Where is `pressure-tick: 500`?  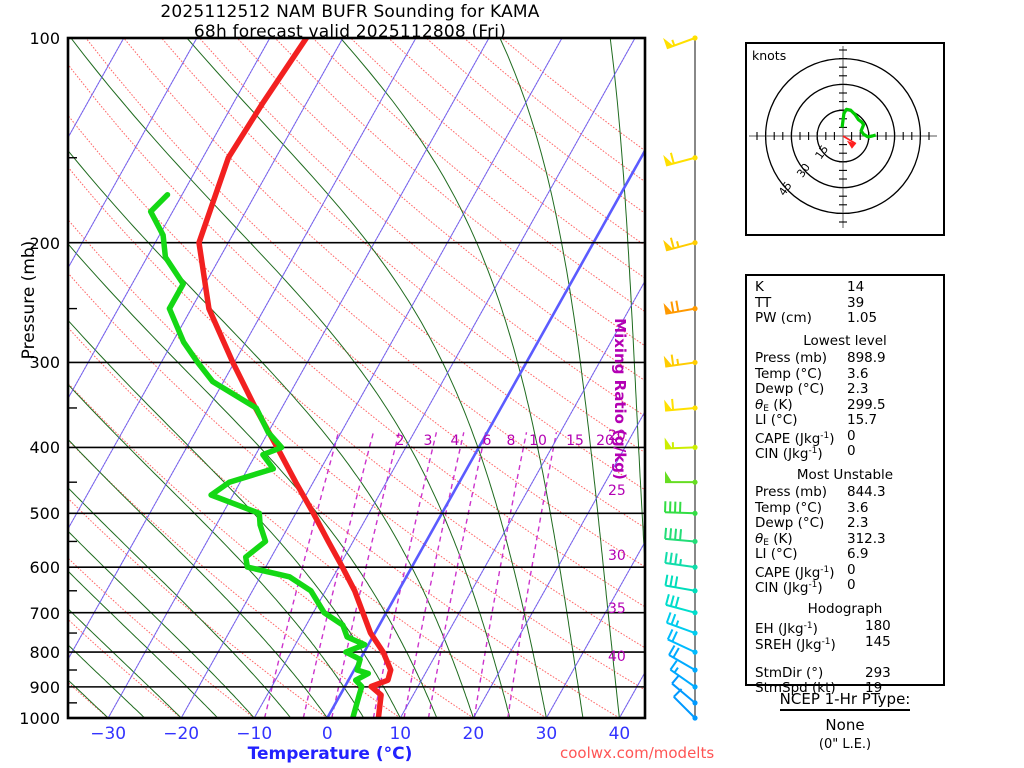
pressure-tick: 500 is located at coordinates (44, 514).